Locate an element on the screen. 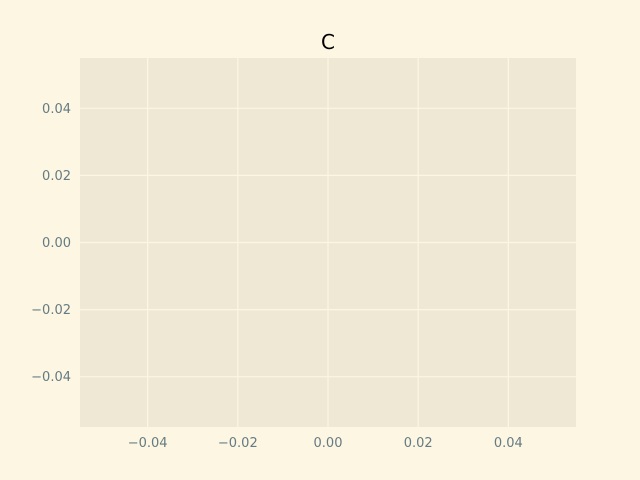 The height and width of the screenshot is (480, 640). x-axis-ticks: −0.04 −0.02 0.00 0.02 0.04 is located at coordinates (325, 443).